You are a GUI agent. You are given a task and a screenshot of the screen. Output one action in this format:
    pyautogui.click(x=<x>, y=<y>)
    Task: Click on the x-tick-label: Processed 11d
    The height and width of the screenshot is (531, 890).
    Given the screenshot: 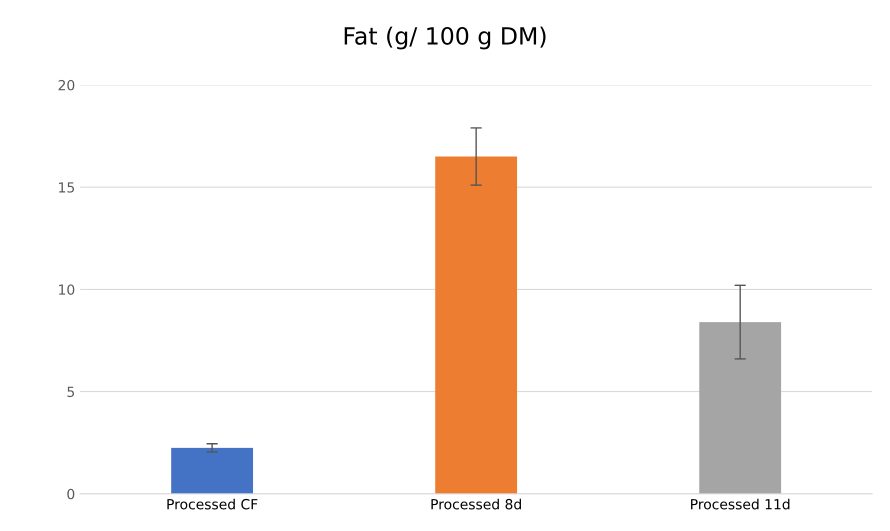 What is the action you would take?
    pyautogui.click(x=740, y=504)
    